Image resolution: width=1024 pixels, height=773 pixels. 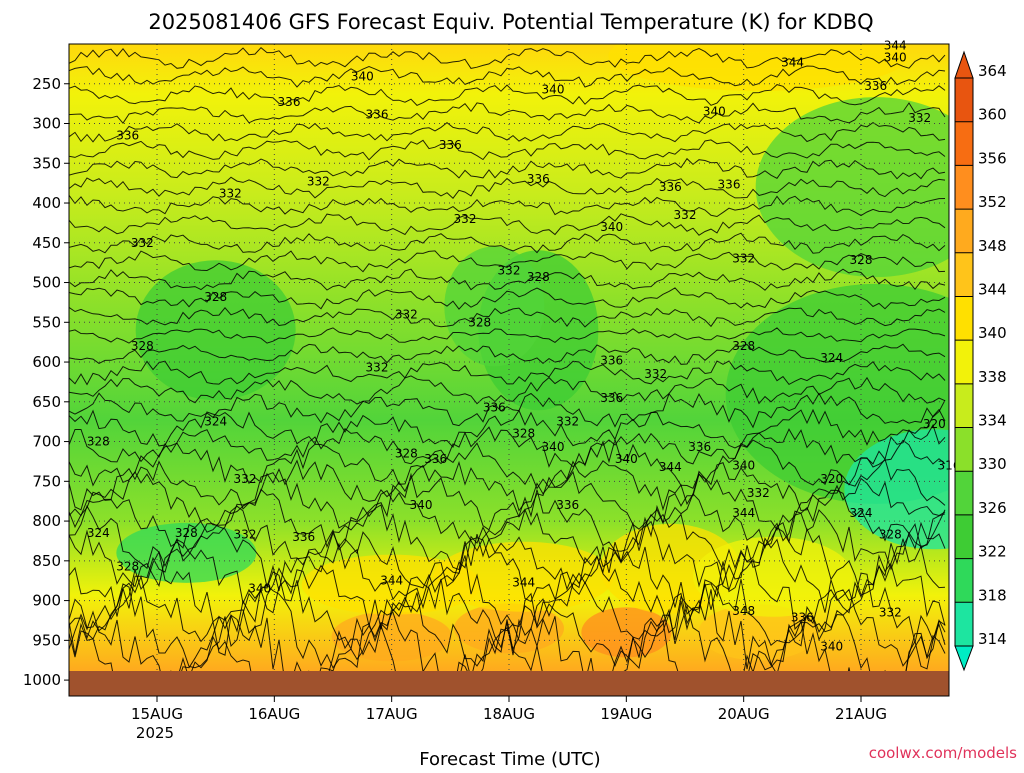 What do you see at coordinates (992, 552) in the screenshot?
I see `colorbar-label: 322` at bounding box center [992, 552].